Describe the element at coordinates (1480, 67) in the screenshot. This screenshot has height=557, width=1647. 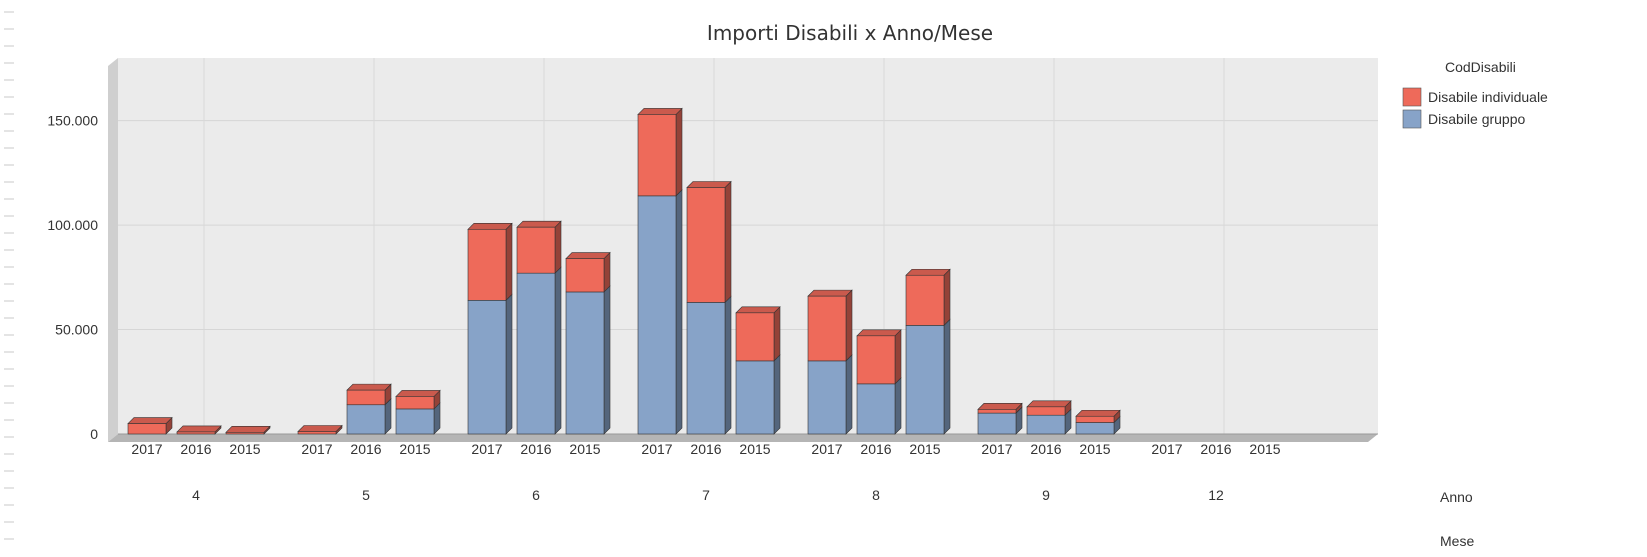
I see `legend-title: CodDisabili` at that location.